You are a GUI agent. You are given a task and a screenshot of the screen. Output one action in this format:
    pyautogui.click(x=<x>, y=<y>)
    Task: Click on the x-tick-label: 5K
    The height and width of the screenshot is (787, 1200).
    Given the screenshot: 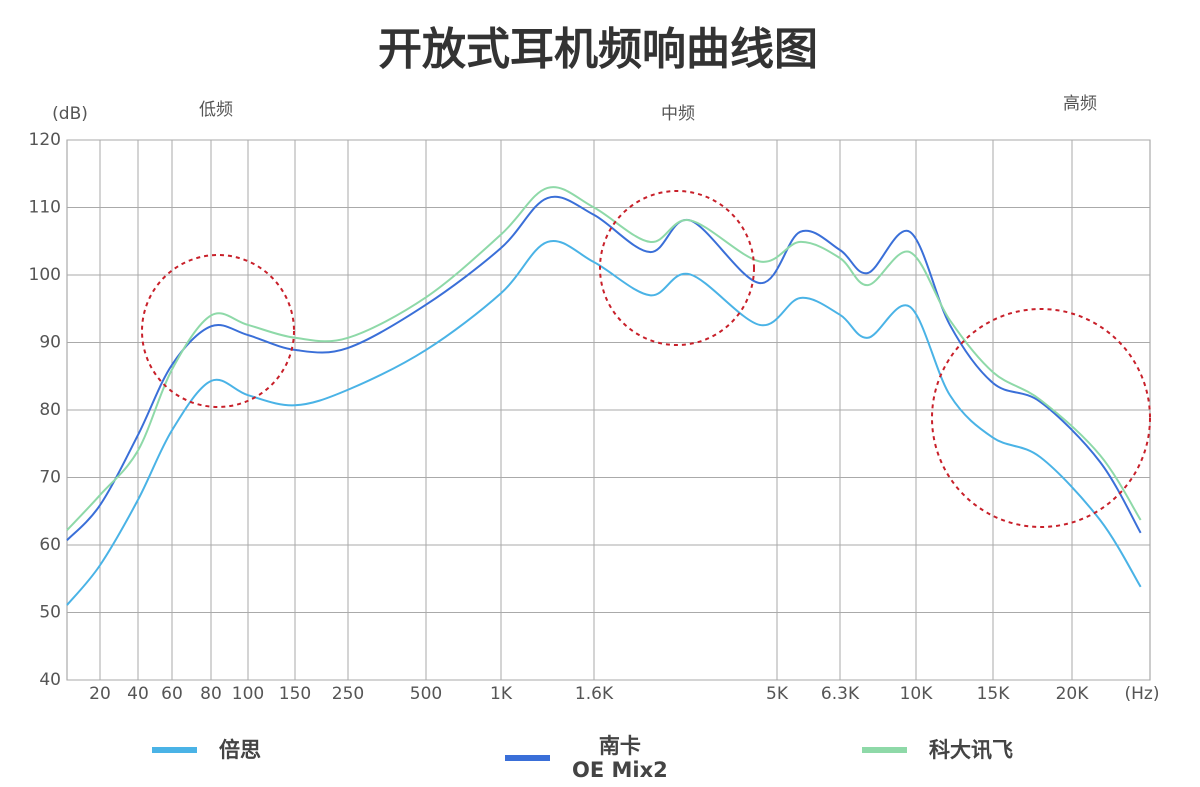 What is the action you would take?
    pyautogui.click(x=777, y=694)
    